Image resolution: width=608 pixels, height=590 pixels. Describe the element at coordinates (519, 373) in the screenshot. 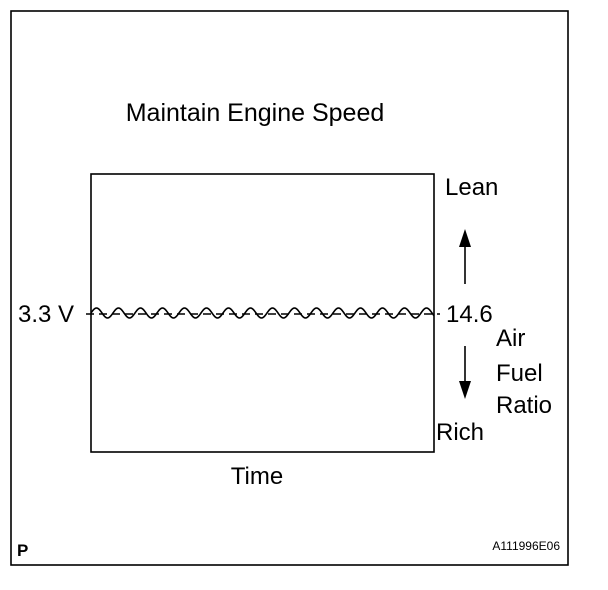

I see `axis-label-fuel: Fuel` at that location.